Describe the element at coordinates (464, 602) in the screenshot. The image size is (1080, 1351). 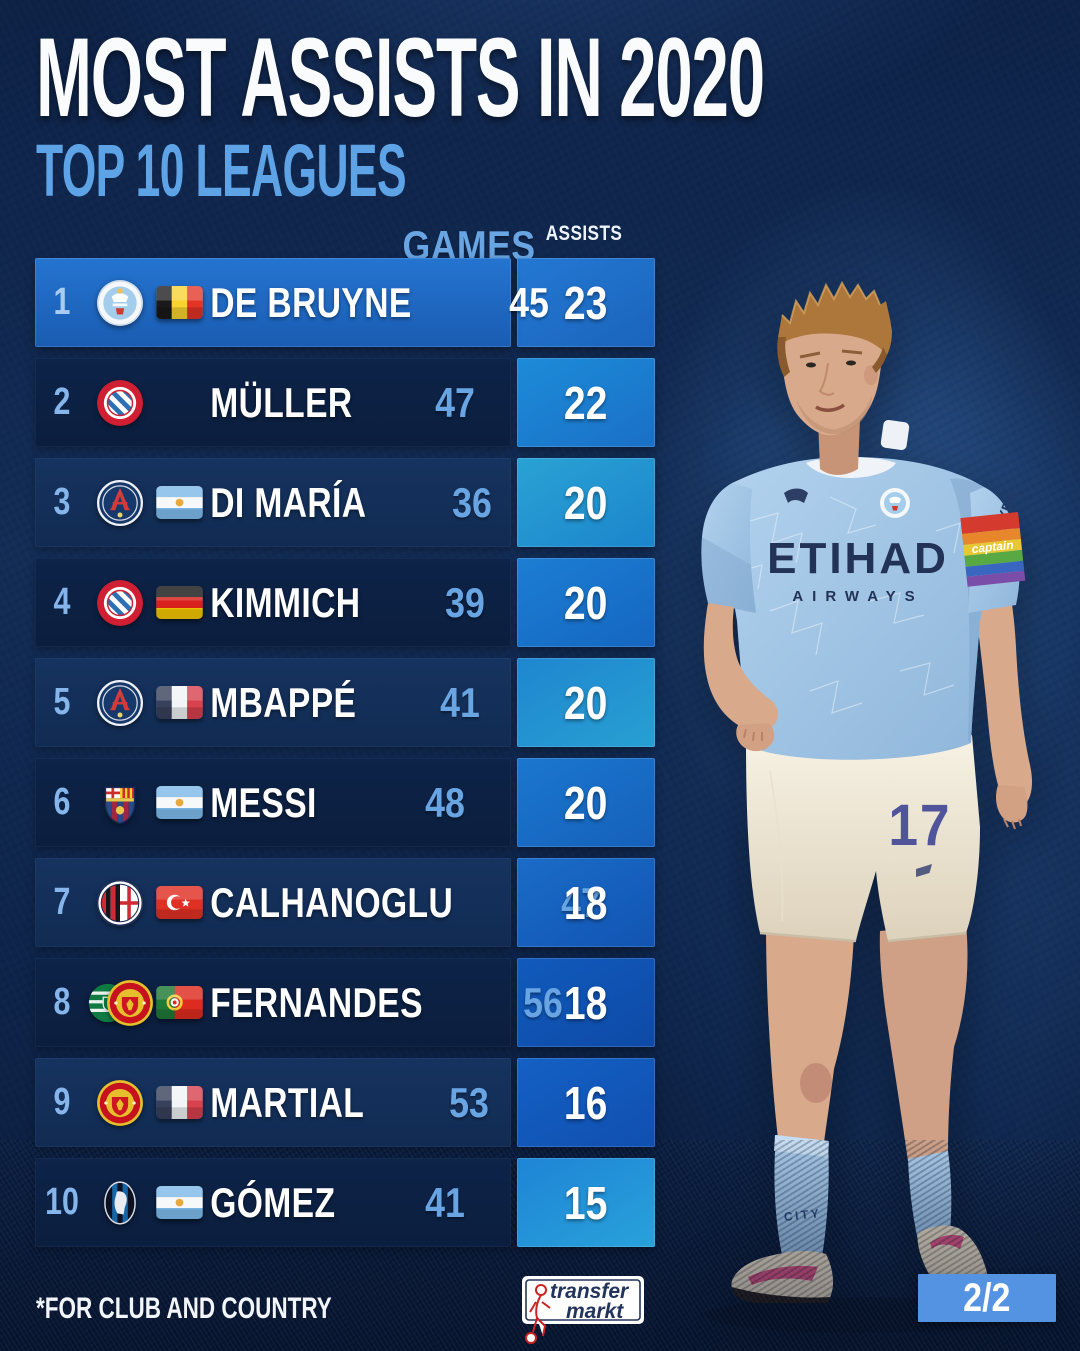
I see `games-value: 39` at that location.